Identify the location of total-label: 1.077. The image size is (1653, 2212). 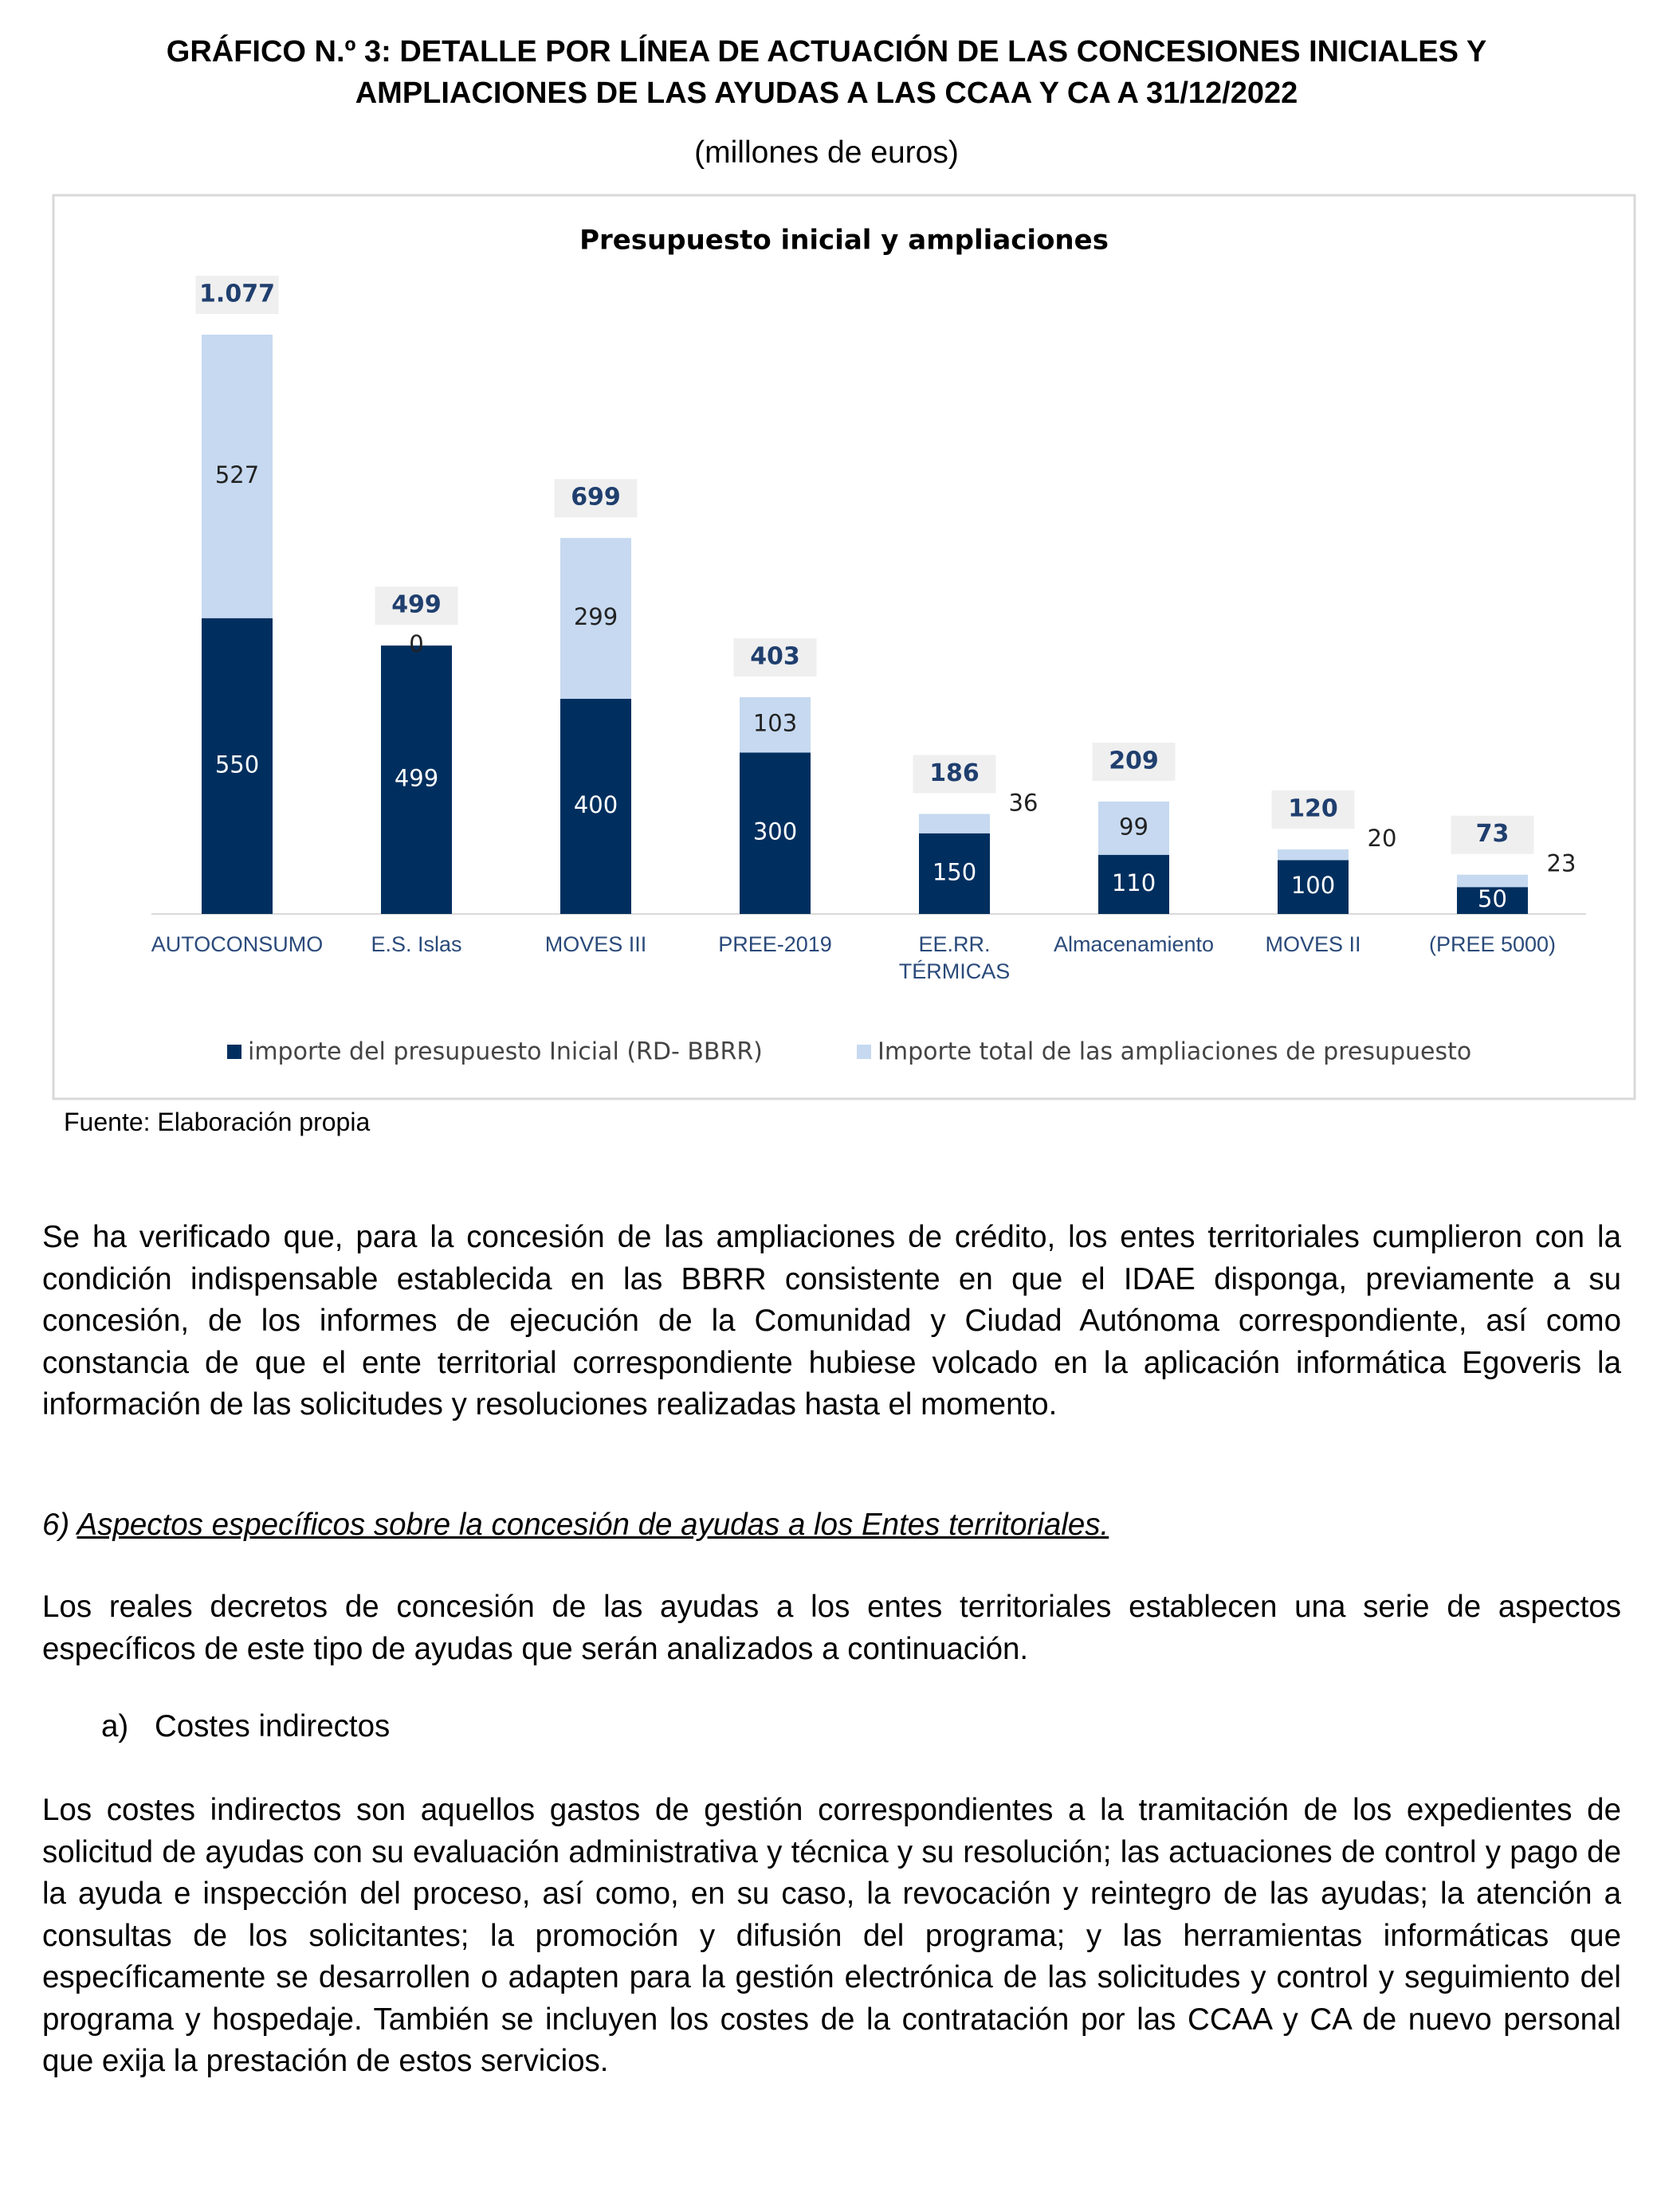
(237, 294).